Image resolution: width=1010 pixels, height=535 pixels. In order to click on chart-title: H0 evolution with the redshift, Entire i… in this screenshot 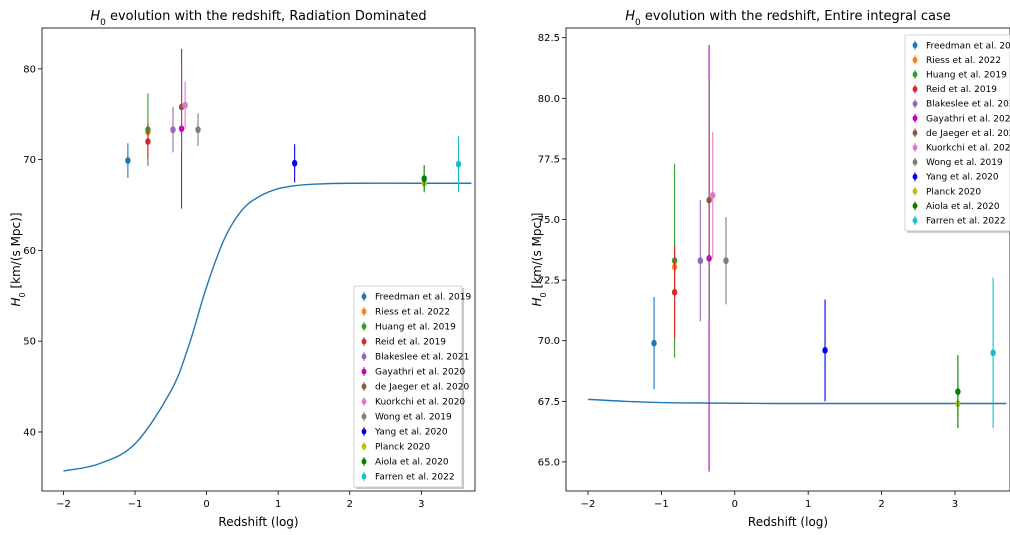, I will do `click(788, 18)`.